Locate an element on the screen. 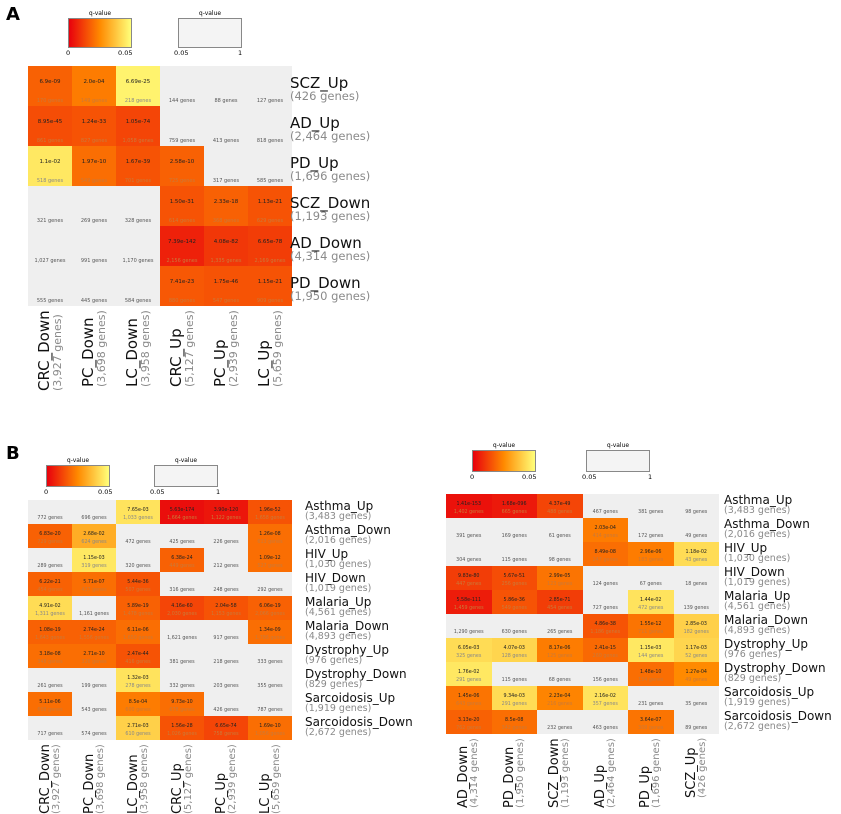  cell-gene-count: 342 genes is located at coordinates (514, 729).